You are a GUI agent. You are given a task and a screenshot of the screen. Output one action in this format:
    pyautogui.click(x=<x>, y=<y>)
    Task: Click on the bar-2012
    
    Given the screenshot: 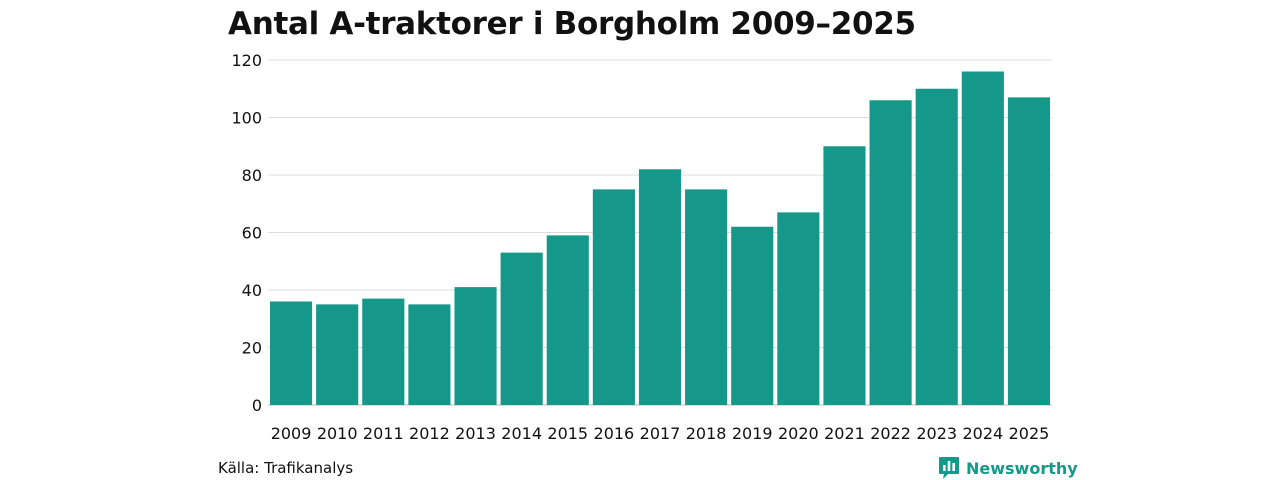 What is the action you would take?
    pyautogui.click(x=429, y=355)
    